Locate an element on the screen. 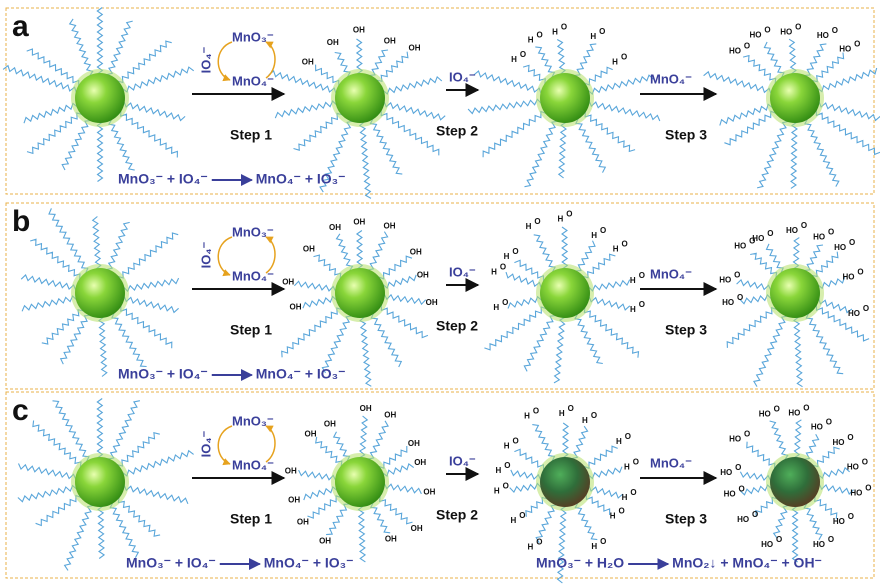 The height and width of the screenshot is (587, 880). panel-label: c is located at coordinates (20, 410).